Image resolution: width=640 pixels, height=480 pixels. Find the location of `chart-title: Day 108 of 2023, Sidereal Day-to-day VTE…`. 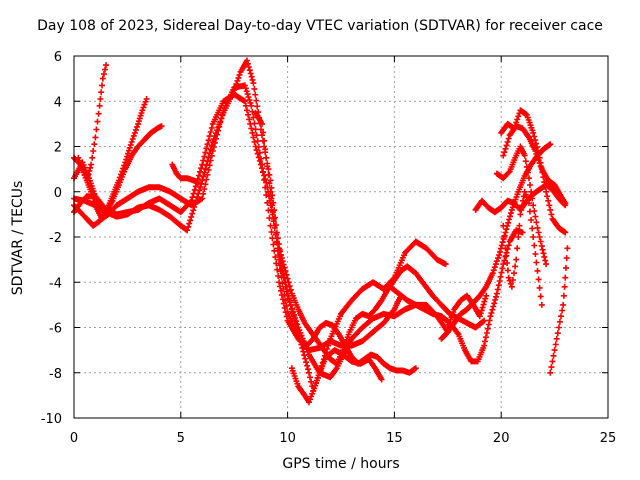

chart-title: Day 108 of 2023, Sidereal Day-to-day VTE… is located at coordinates (320, 26).